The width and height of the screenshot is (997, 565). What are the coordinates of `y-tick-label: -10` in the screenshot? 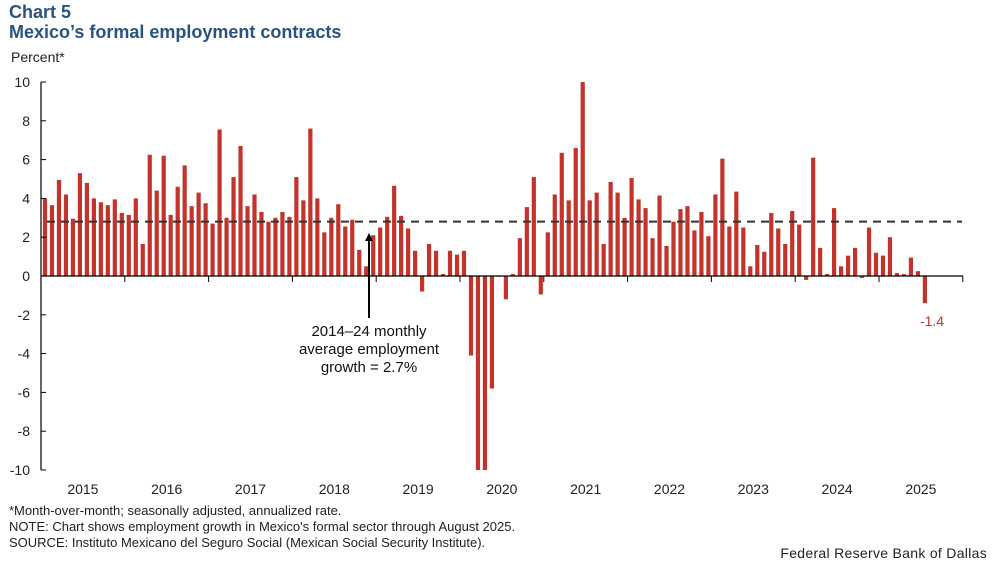 It's located at (20, 470).